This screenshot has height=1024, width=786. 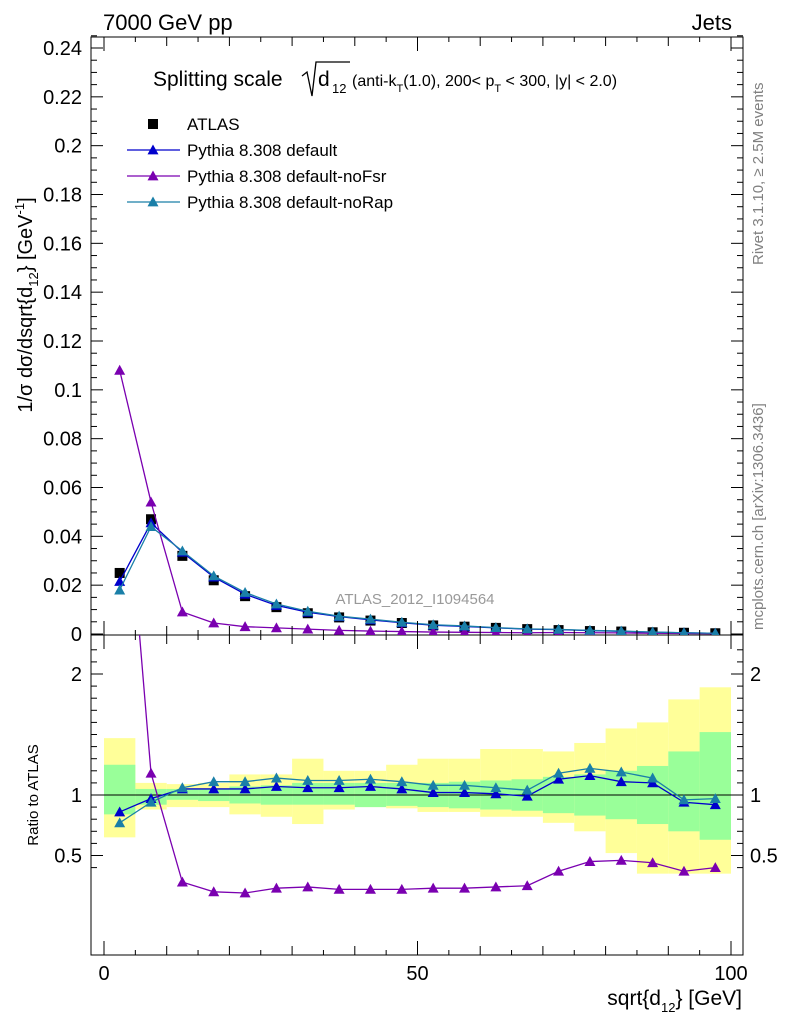 I want to click on header-right: Jets, so click(x=712, y=22).